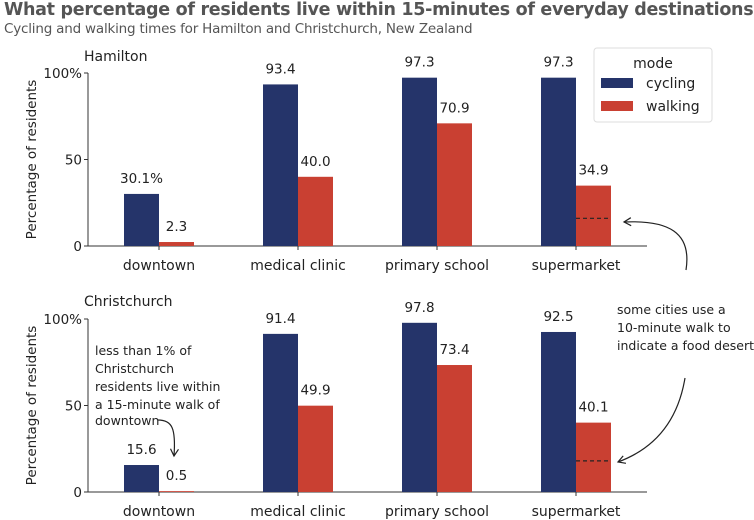  Describe the element at coordinates (558, 317) in the screenshot. I see `data-label-cycling: 92.5` at that location.